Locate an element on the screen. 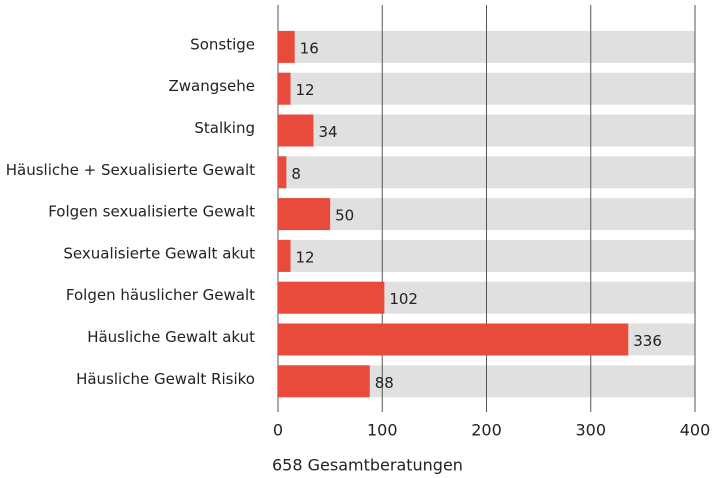 Image resolution: width=717 pixels, height=478 pixels. value-label: 50 is located at coordinates (344, 216).